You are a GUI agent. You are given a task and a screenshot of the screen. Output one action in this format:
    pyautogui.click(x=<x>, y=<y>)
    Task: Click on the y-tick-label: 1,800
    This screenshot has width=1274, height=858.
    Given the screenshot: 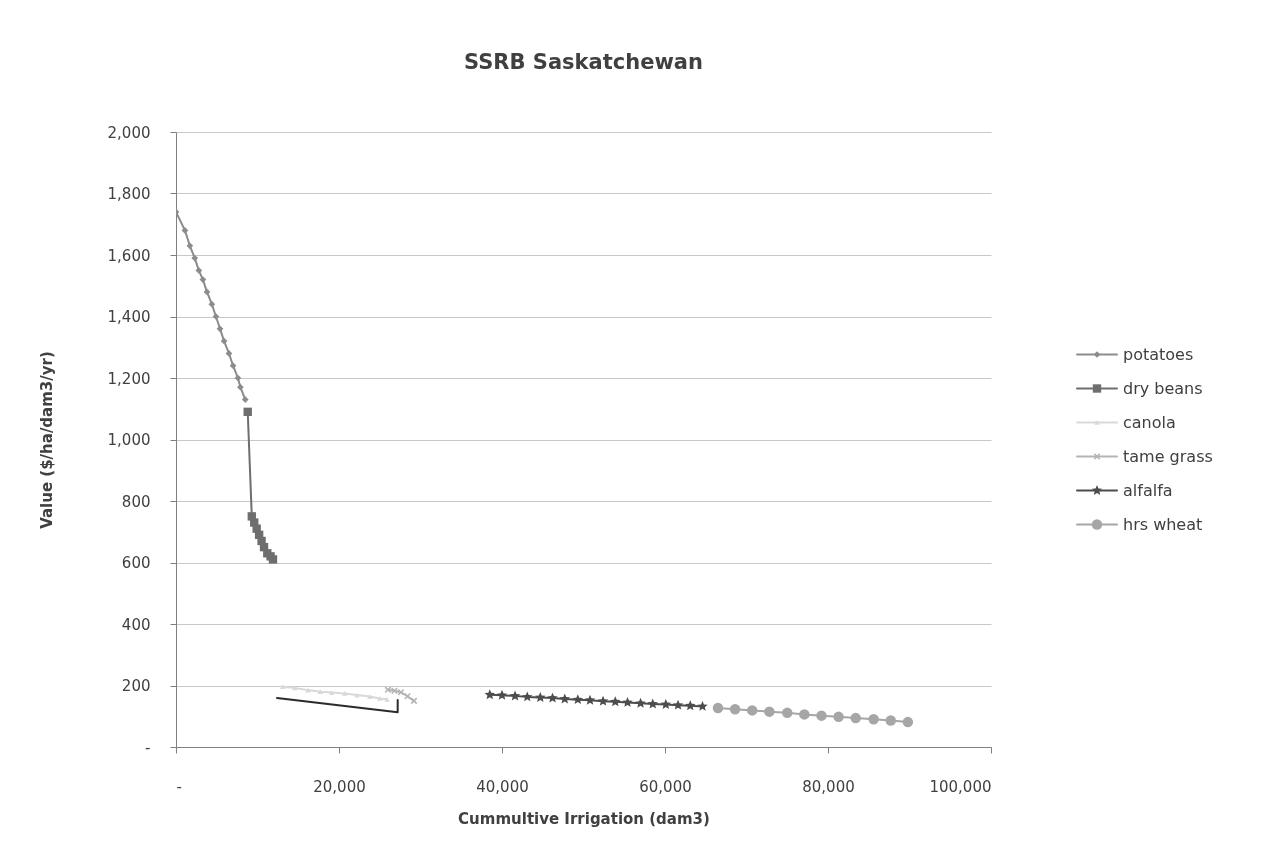 What is the action you would take?
    pyautogui.click(x=129, y=194)
    